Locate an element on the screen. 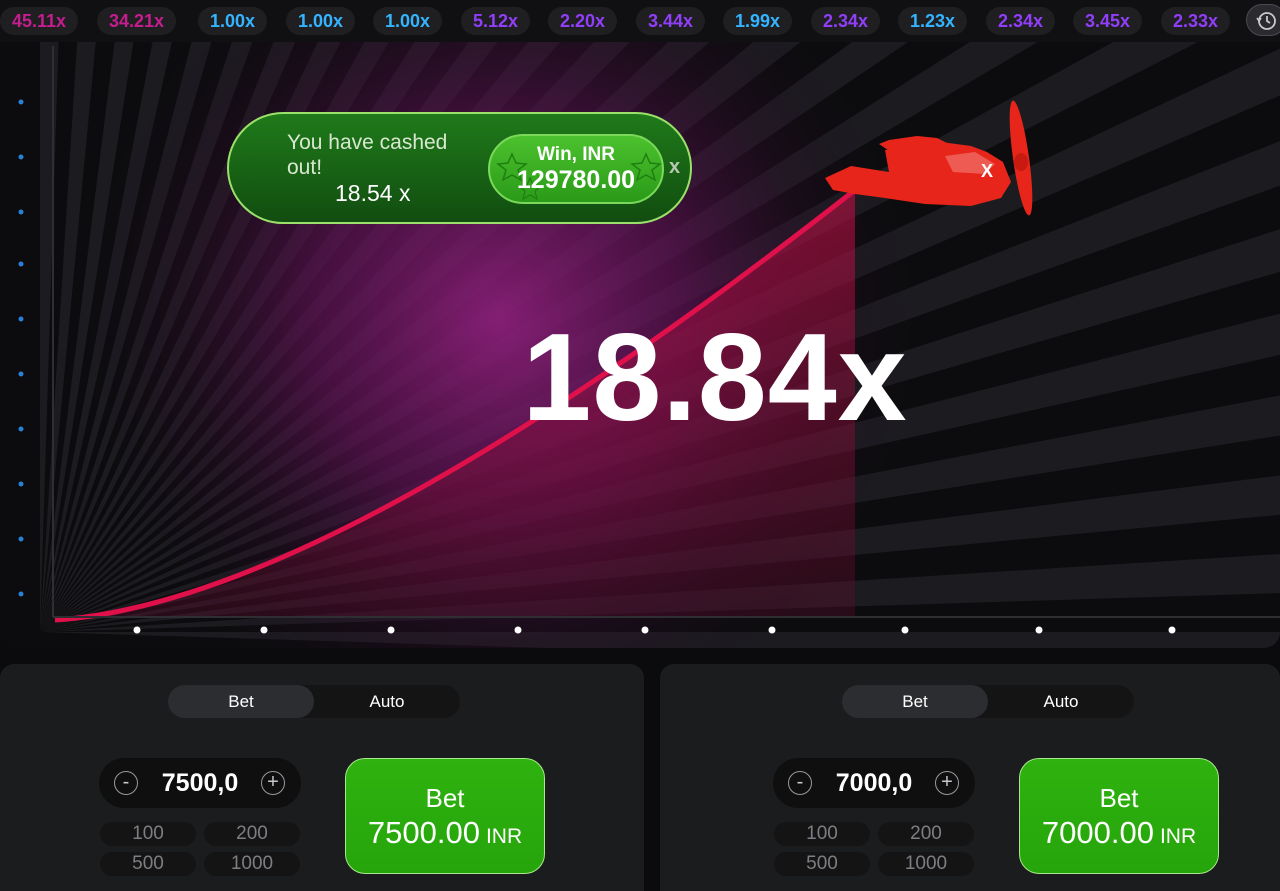 Image resolution: width=1280 pixels, height=891 pixels. history-item: 3.45x is located at coordinates (1108, 21).